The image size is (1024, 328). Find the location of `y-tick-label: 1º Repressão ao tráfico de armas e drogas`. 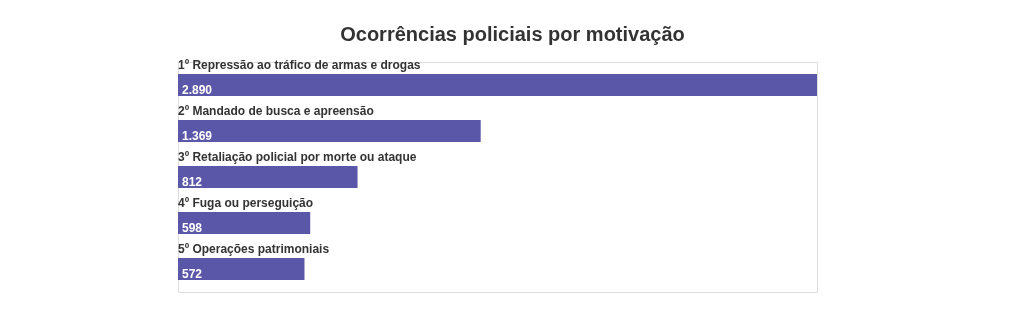

y-tick-label: 1º Repressão ao tráfico de armas e drogas is located at coordinates (299, 65).